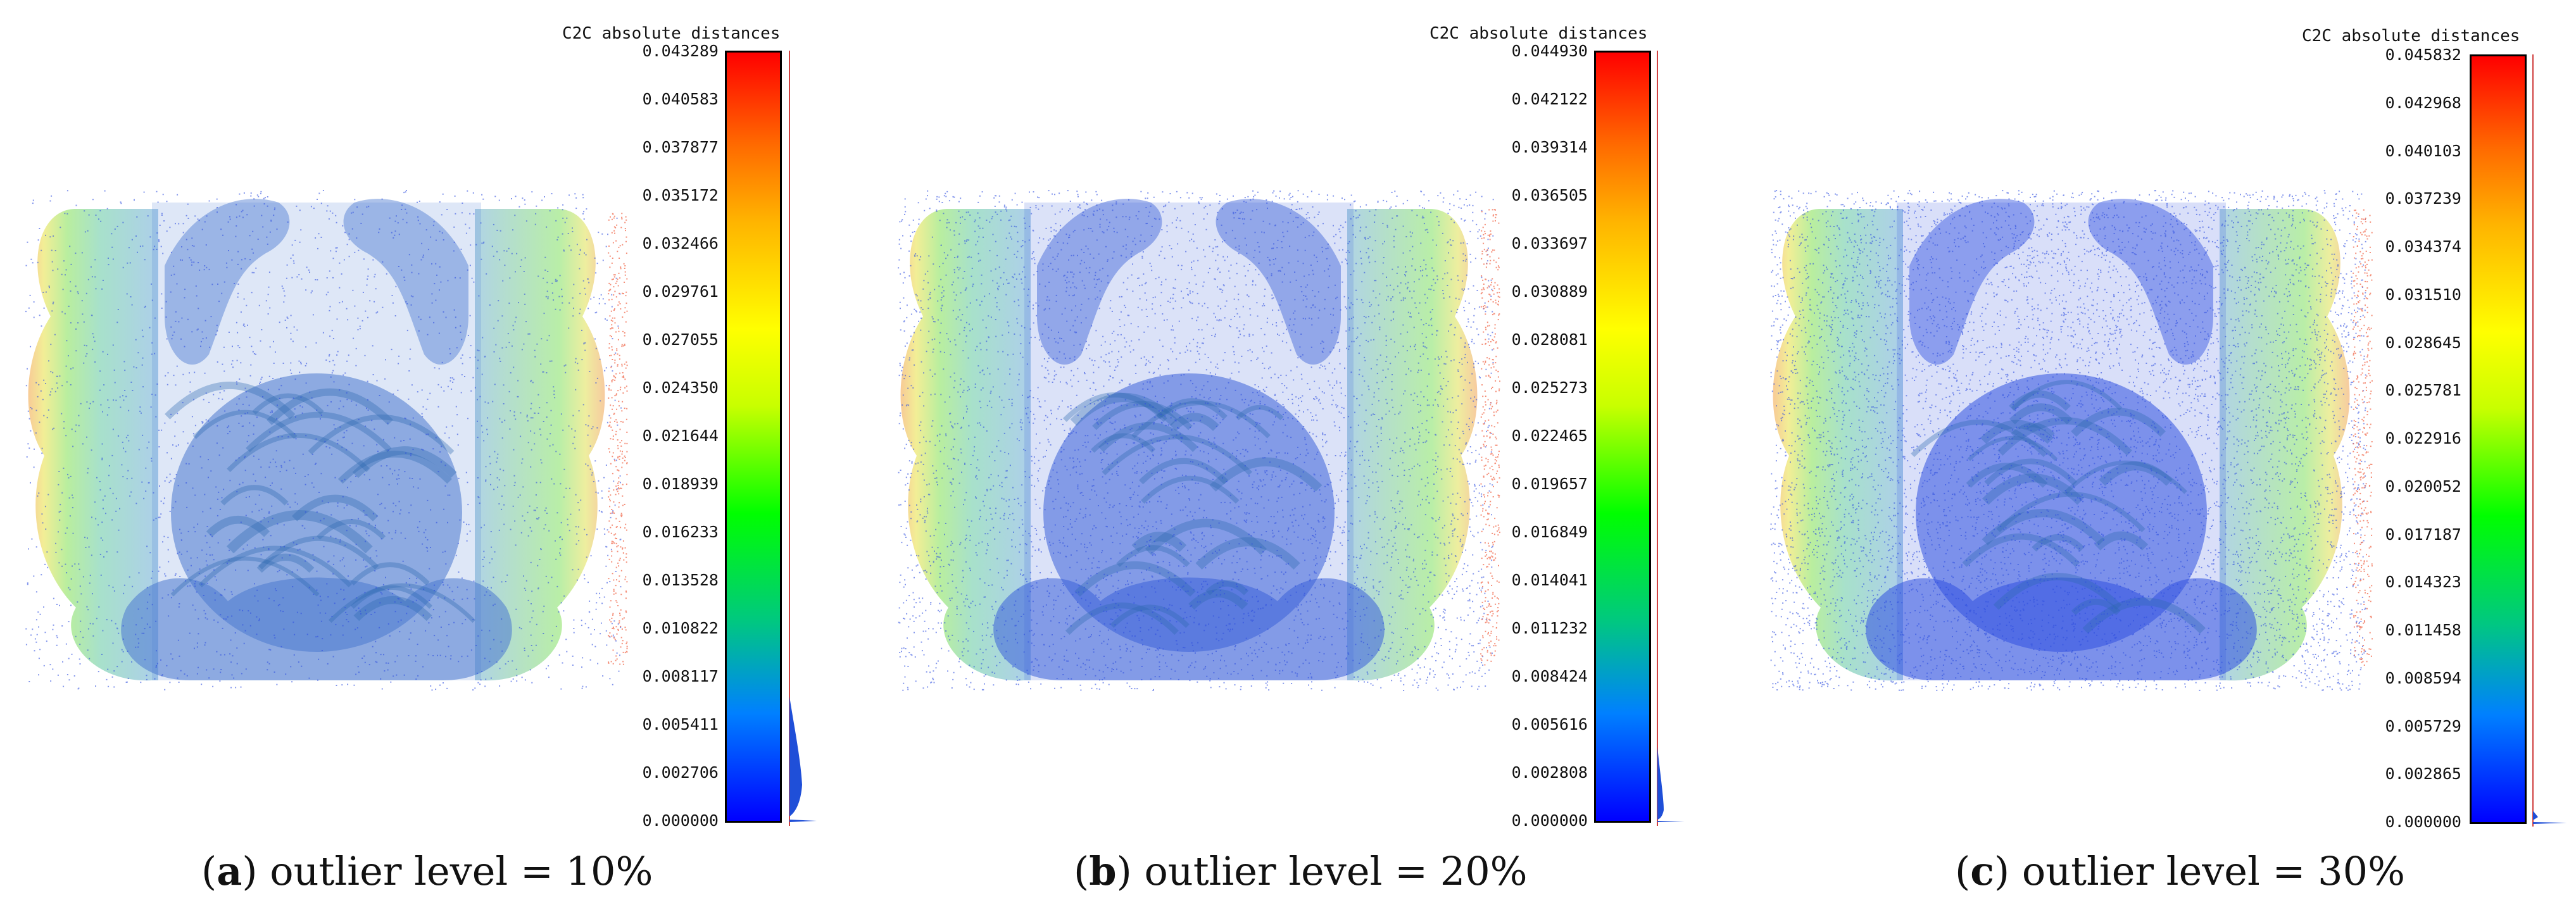 Image resolution: width=2576 pixels, height=924 pixels. Describe the element at coordinates (1982, 871) in the screenshot. I see `caption-label: c` at that location.